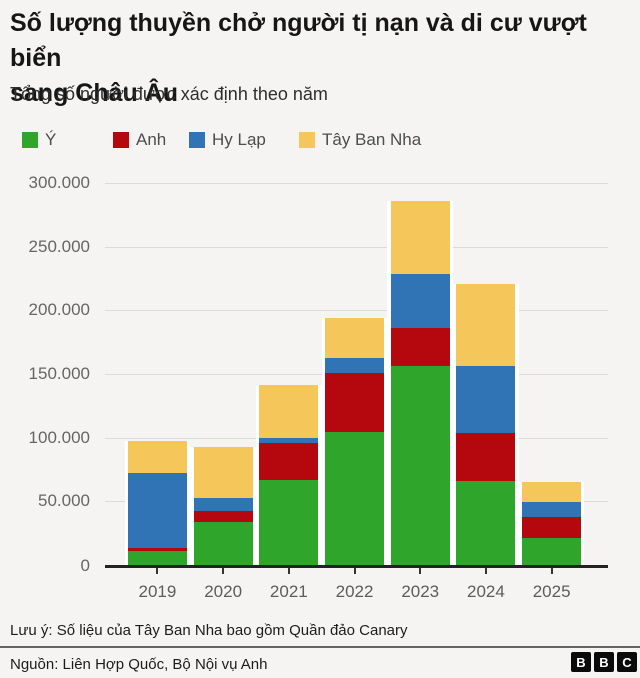  Describe the element at coordinates (354, 366) in the screenshot. I see `bar-segment-2022-Hy Lạp` at that location.